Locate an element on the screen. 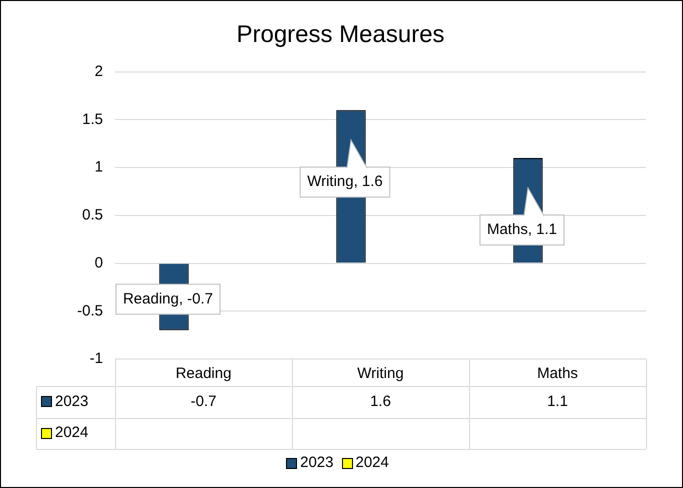 The height and width of the screenshot is (488, 683). data-label: 1.1 is located at coordinates (557, 401).